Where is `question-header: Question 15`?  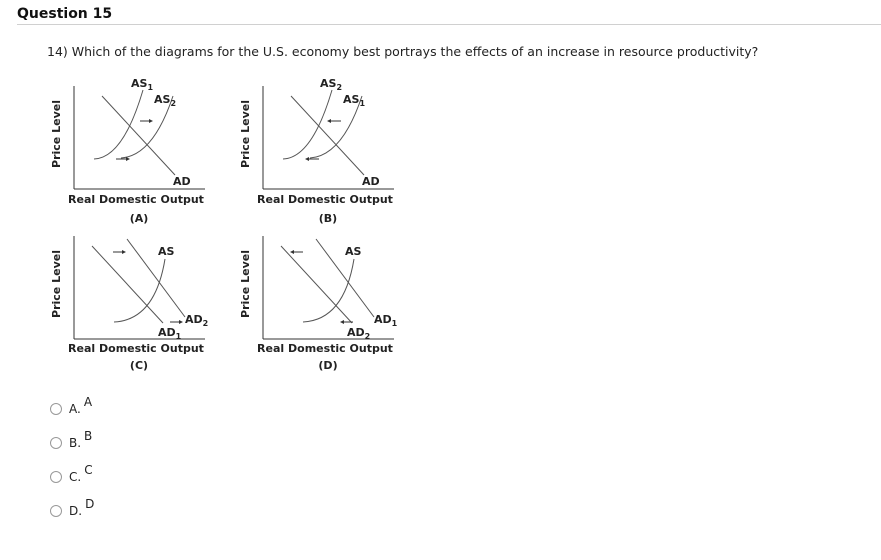
question-header: Question 15 is located at coordinates (65, 14).